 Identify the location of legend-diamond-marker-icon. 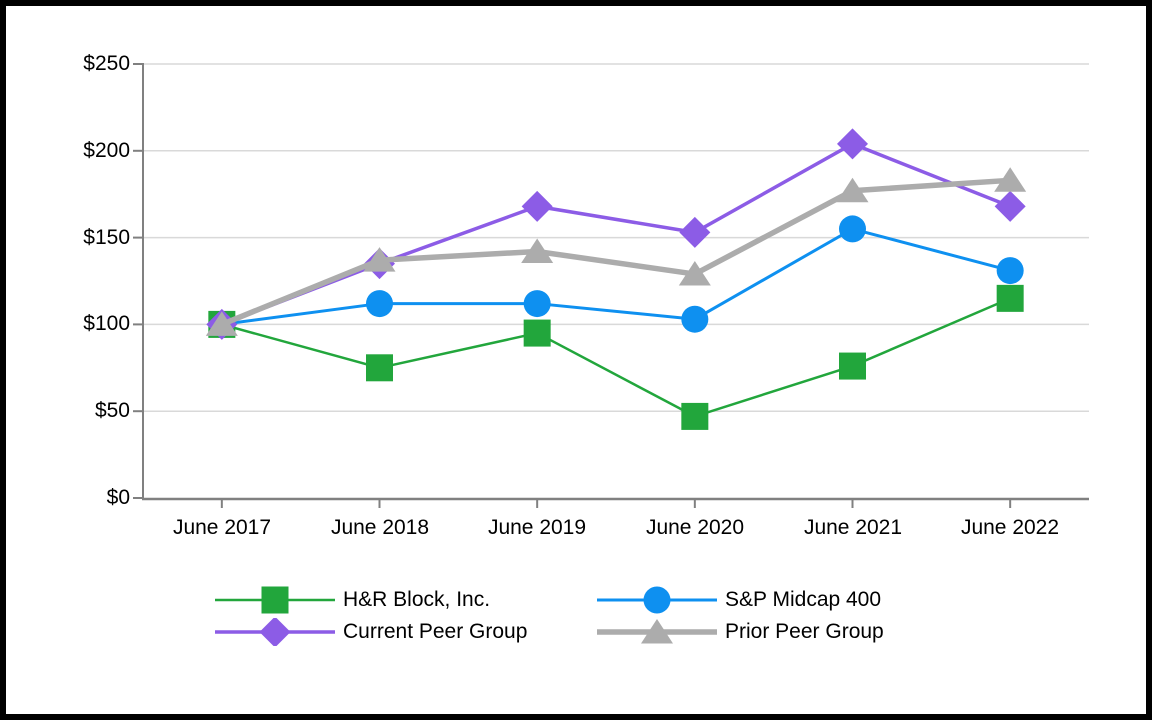
(275, 632).